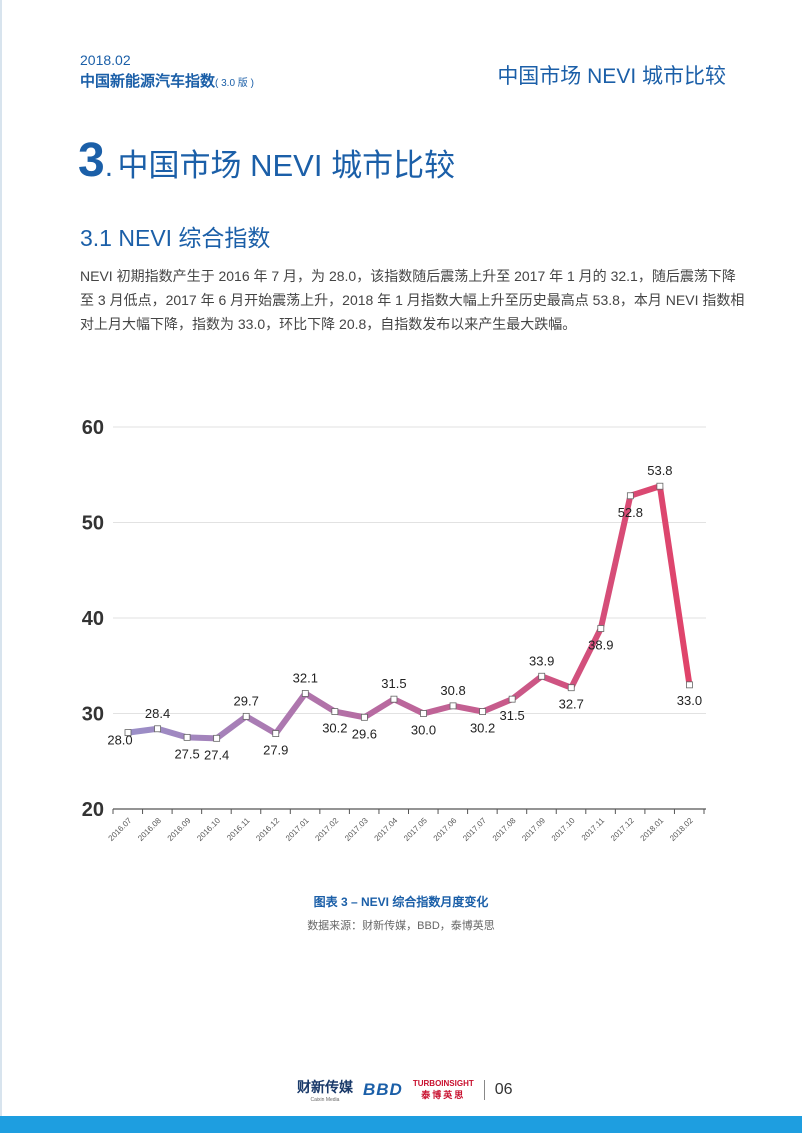  What do you see at coordinates (267, 829) in the screenshot?
I see `x-tick-label: 2016.12` at bounding box center [267, 829].